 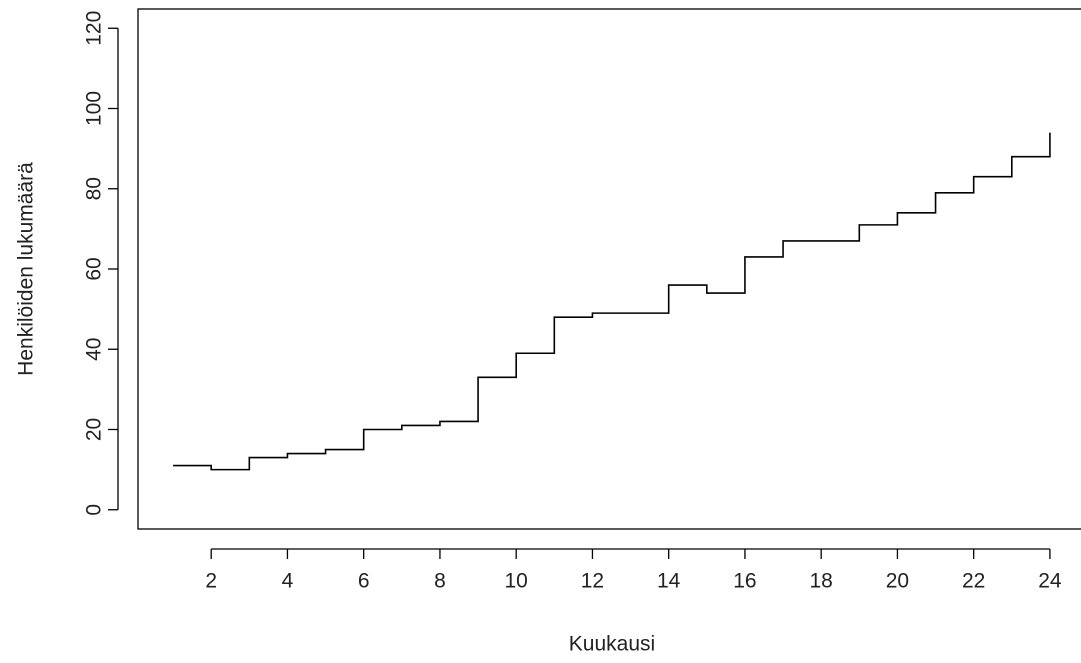 I want to click on y-axis-title: Henkilöiden lukumäärä, so click(x=26, y=269).